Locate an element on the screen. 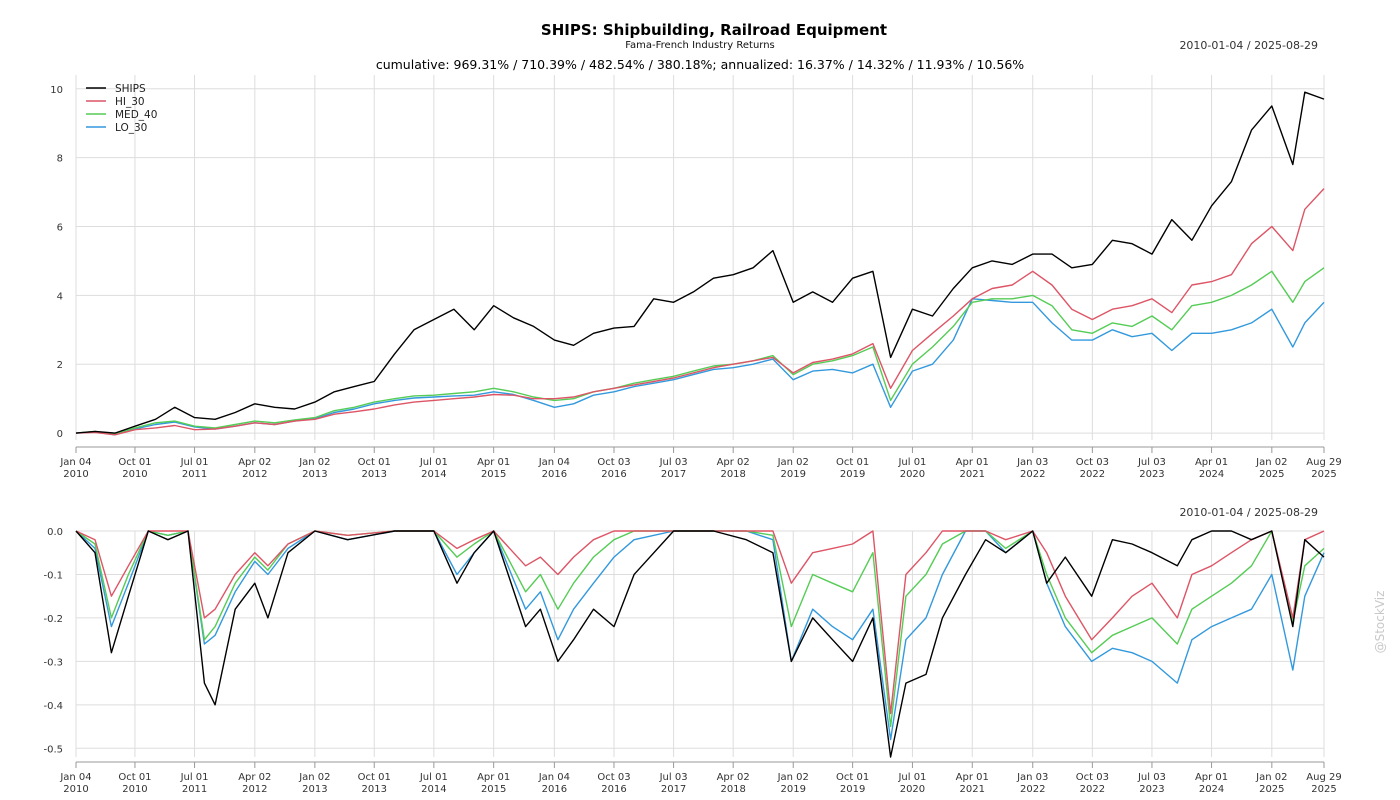  drawdown-x-tick-year: 2012 is located at coordinates (254, 789).